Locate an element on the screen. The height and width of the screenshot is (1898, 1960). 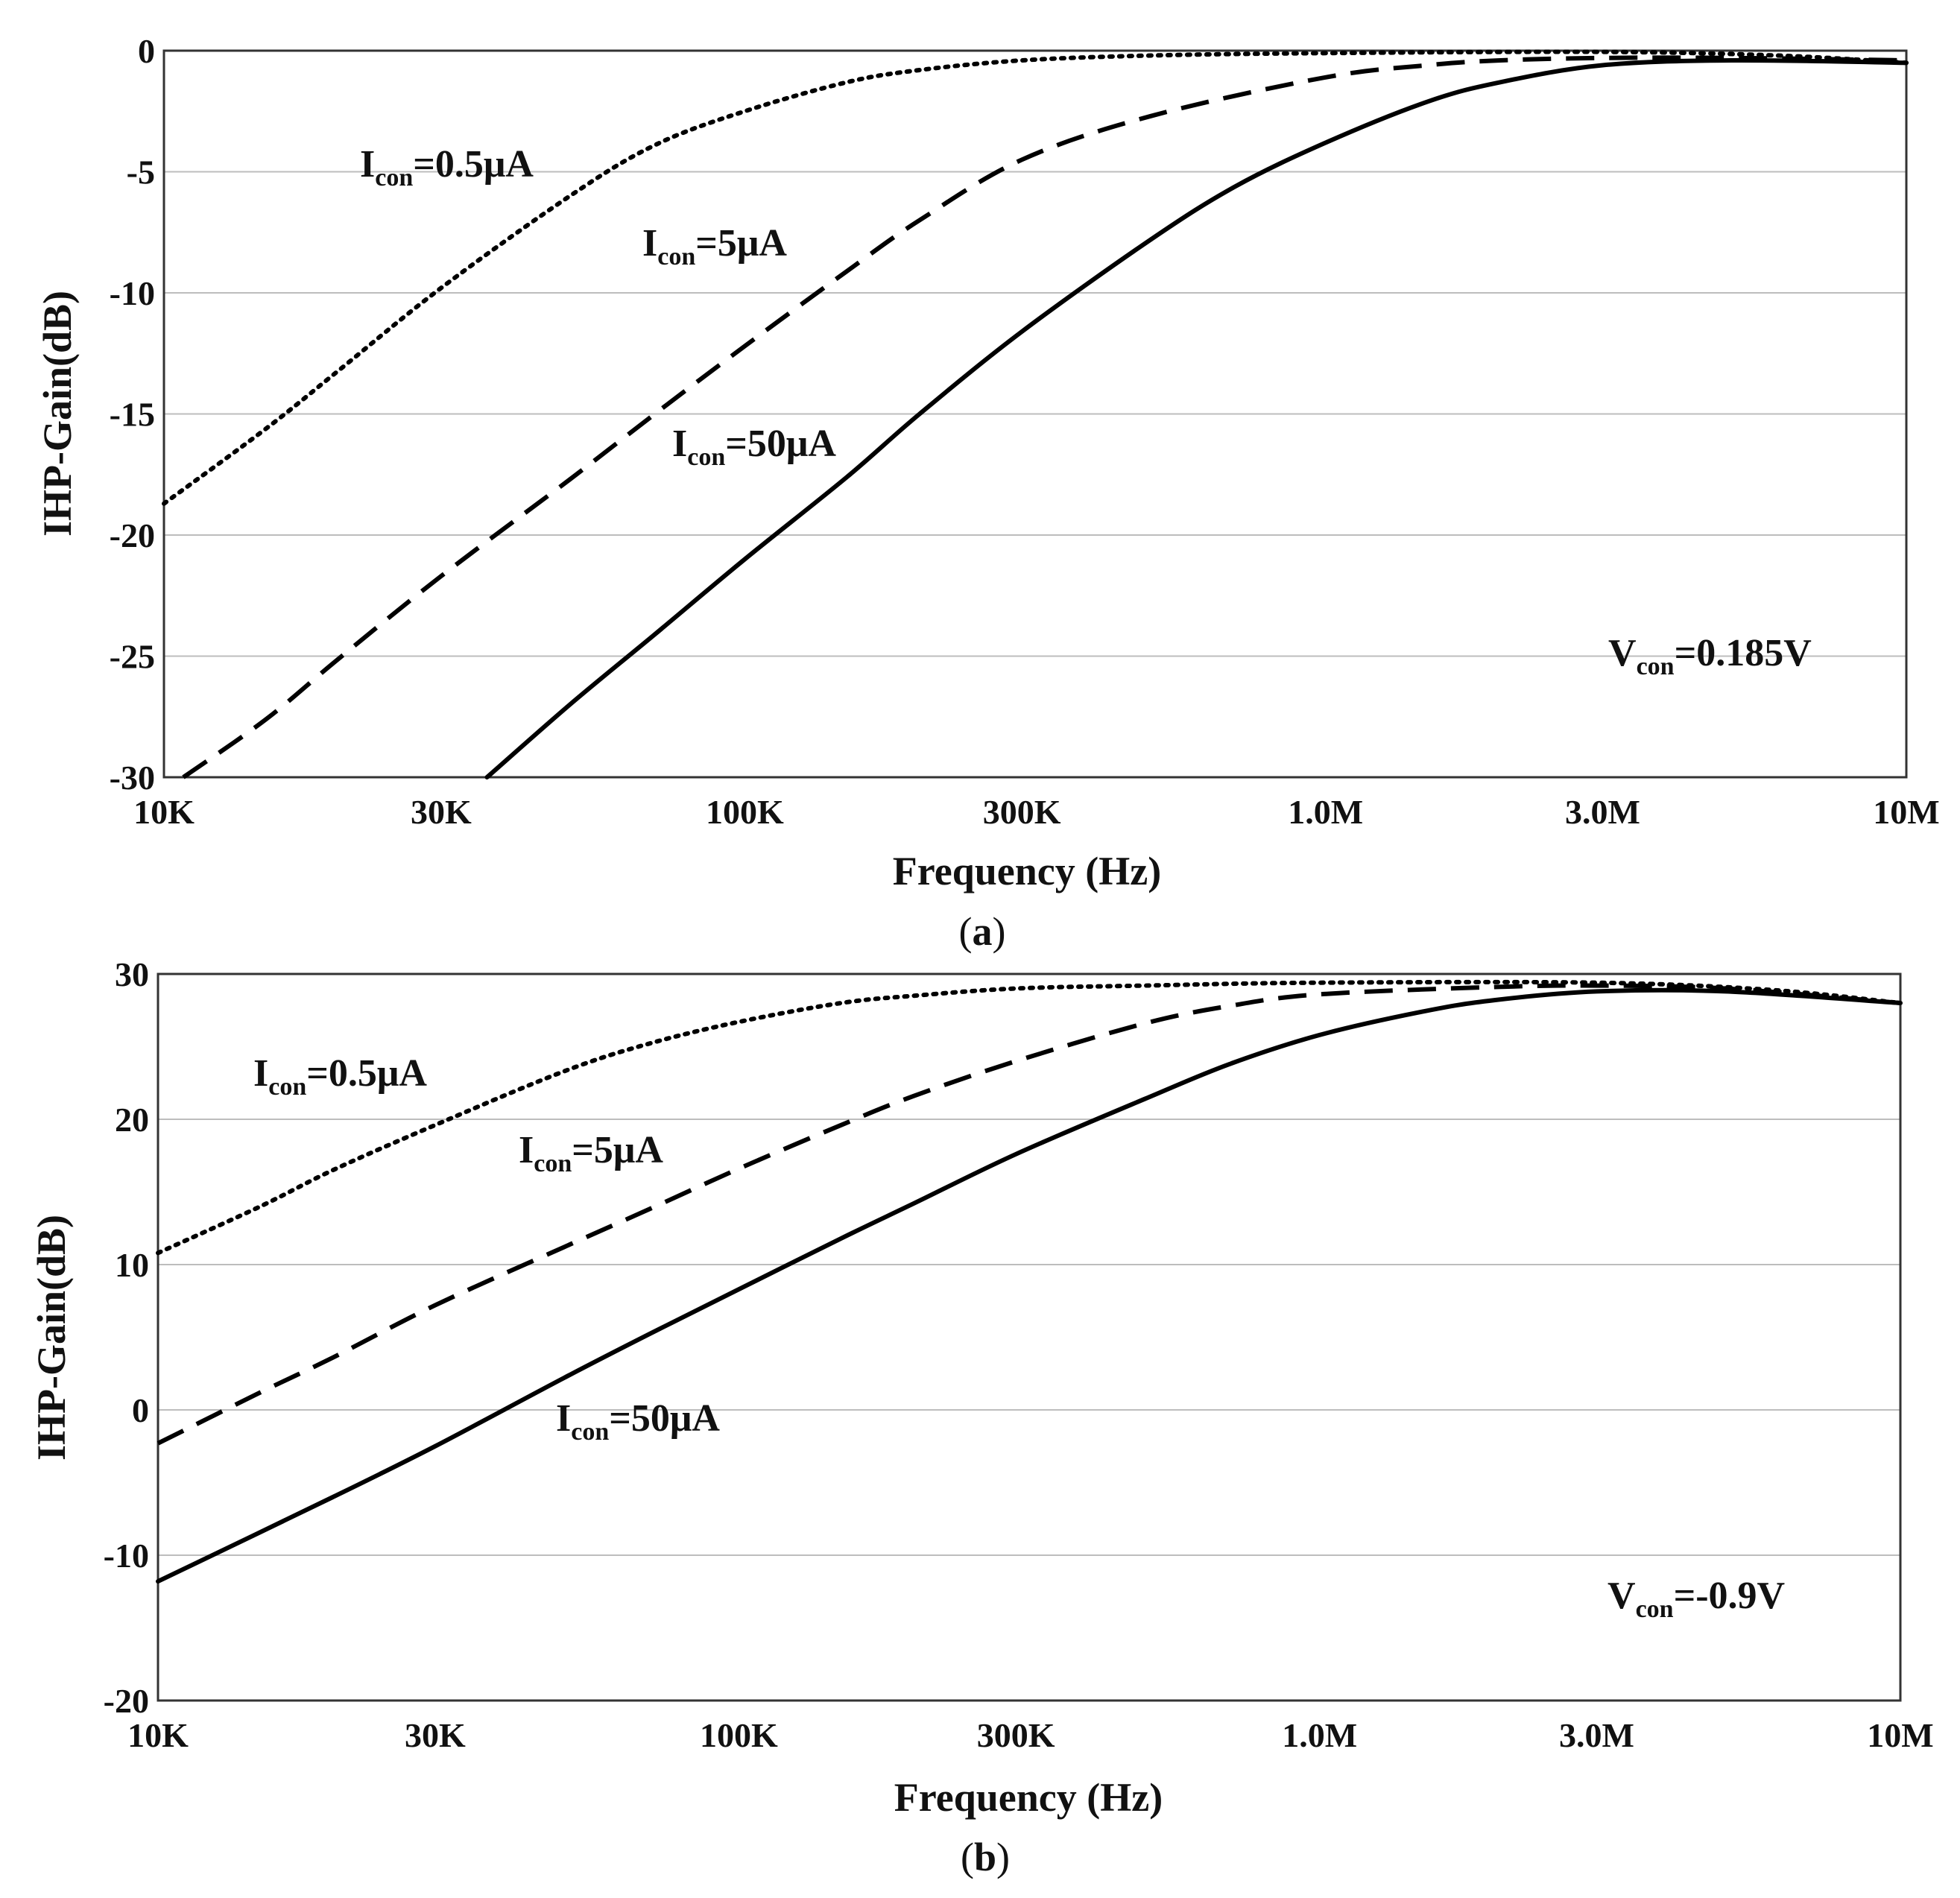
y-tick-label-a-1: -5 is located at coordinates (141, 173).